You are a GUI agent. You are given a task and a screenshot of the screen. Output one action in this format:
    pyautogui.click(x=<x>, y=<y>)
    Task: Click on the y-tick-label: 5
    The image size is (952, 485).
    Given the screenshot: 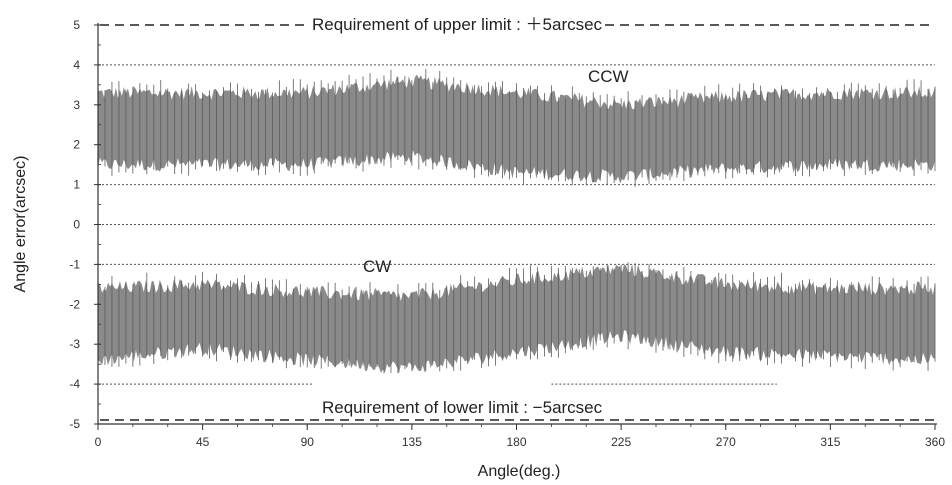 What is the action you would take?
    pyautogui.click(x=76, y=25)
    